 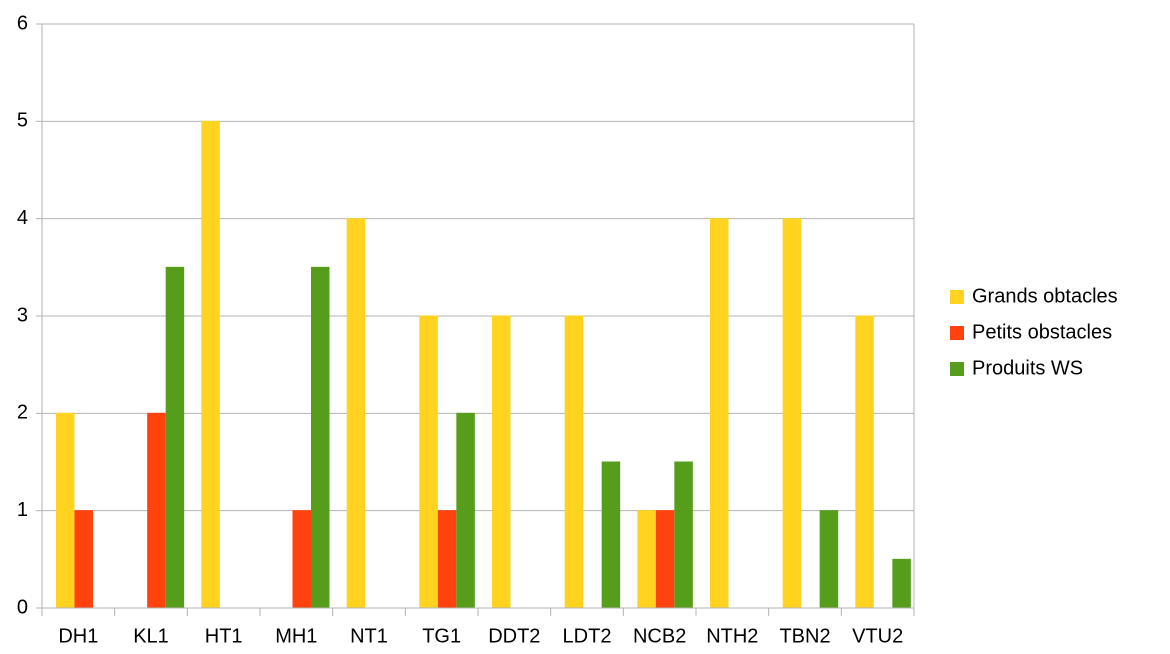 I want to click on x-tick-label: TBN2, so click(x=804, y=636).